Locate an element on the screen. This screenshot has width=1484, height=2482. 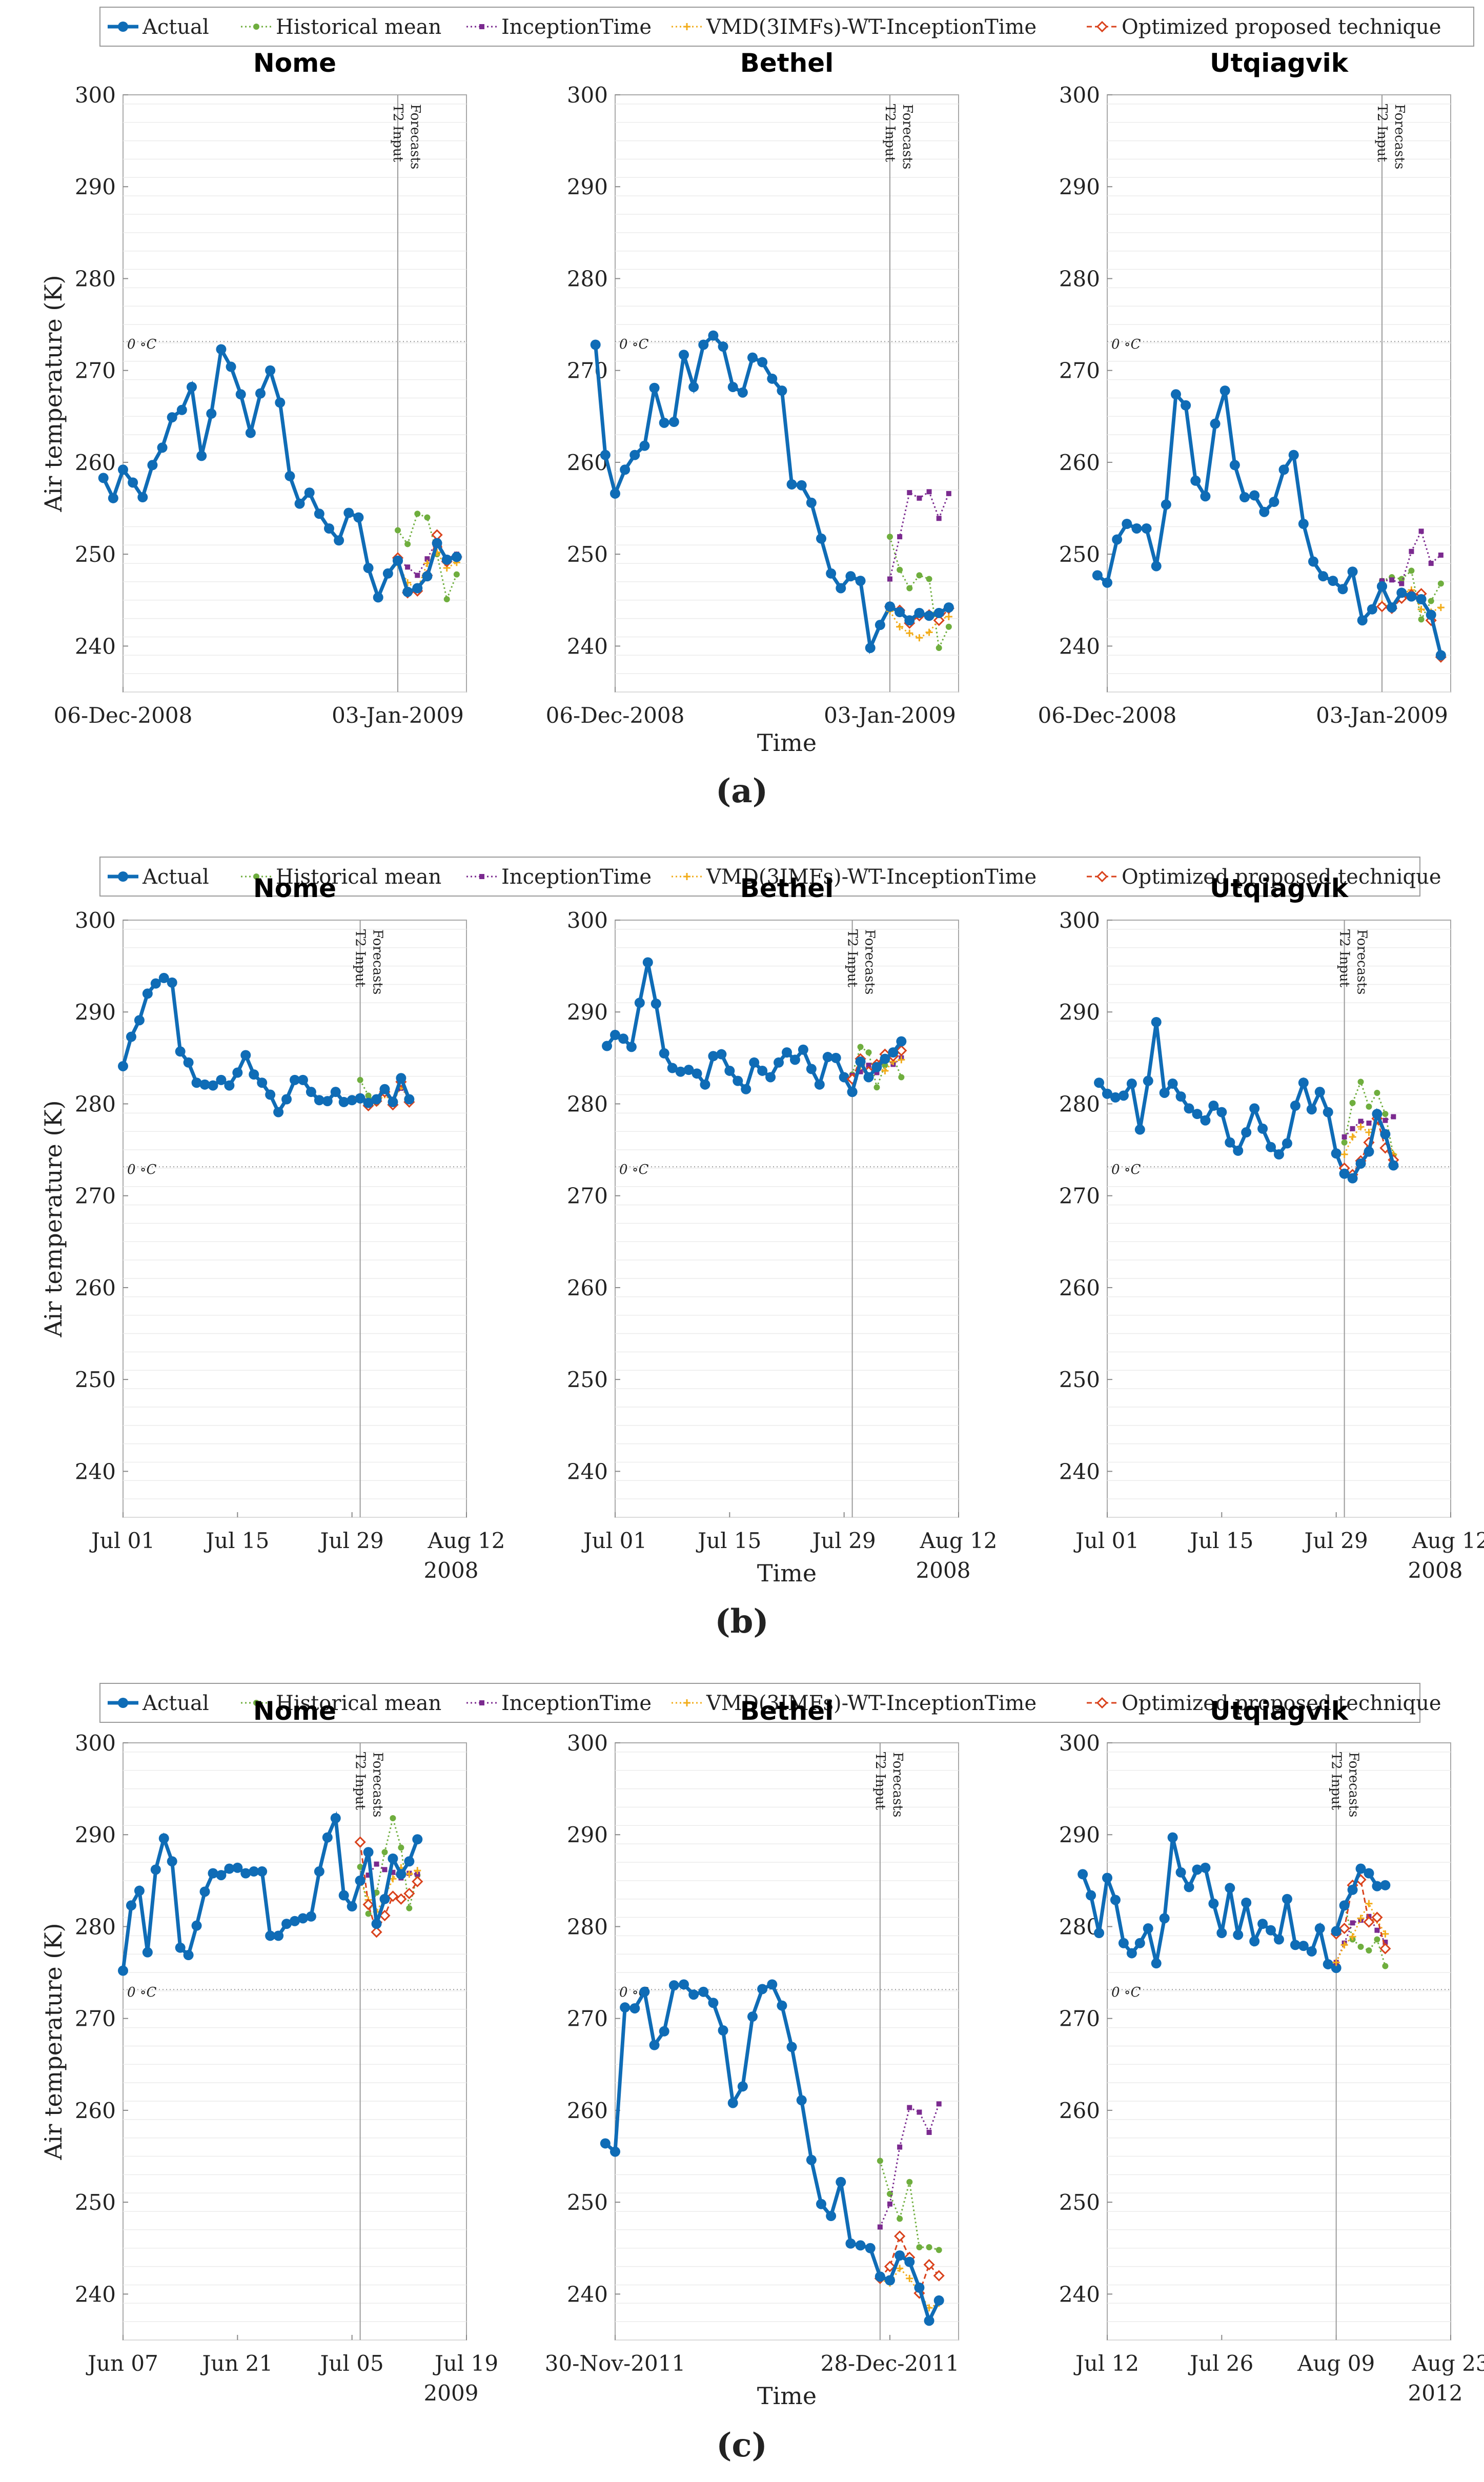
split-label-input: T2 Input is located at coordinates (1382, 133).